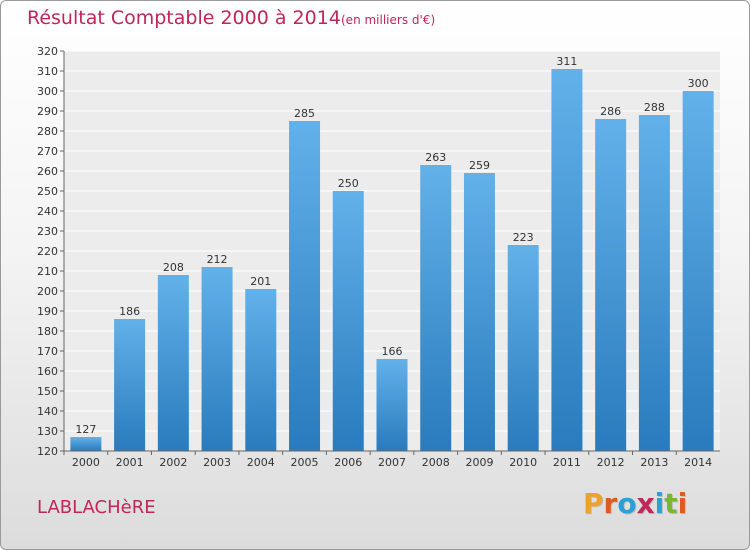 This screenshot has height=550, width=750. Describe the element at coordinates (260, 281) in the screenshot. I see `data-label-2004: 201` at that location.